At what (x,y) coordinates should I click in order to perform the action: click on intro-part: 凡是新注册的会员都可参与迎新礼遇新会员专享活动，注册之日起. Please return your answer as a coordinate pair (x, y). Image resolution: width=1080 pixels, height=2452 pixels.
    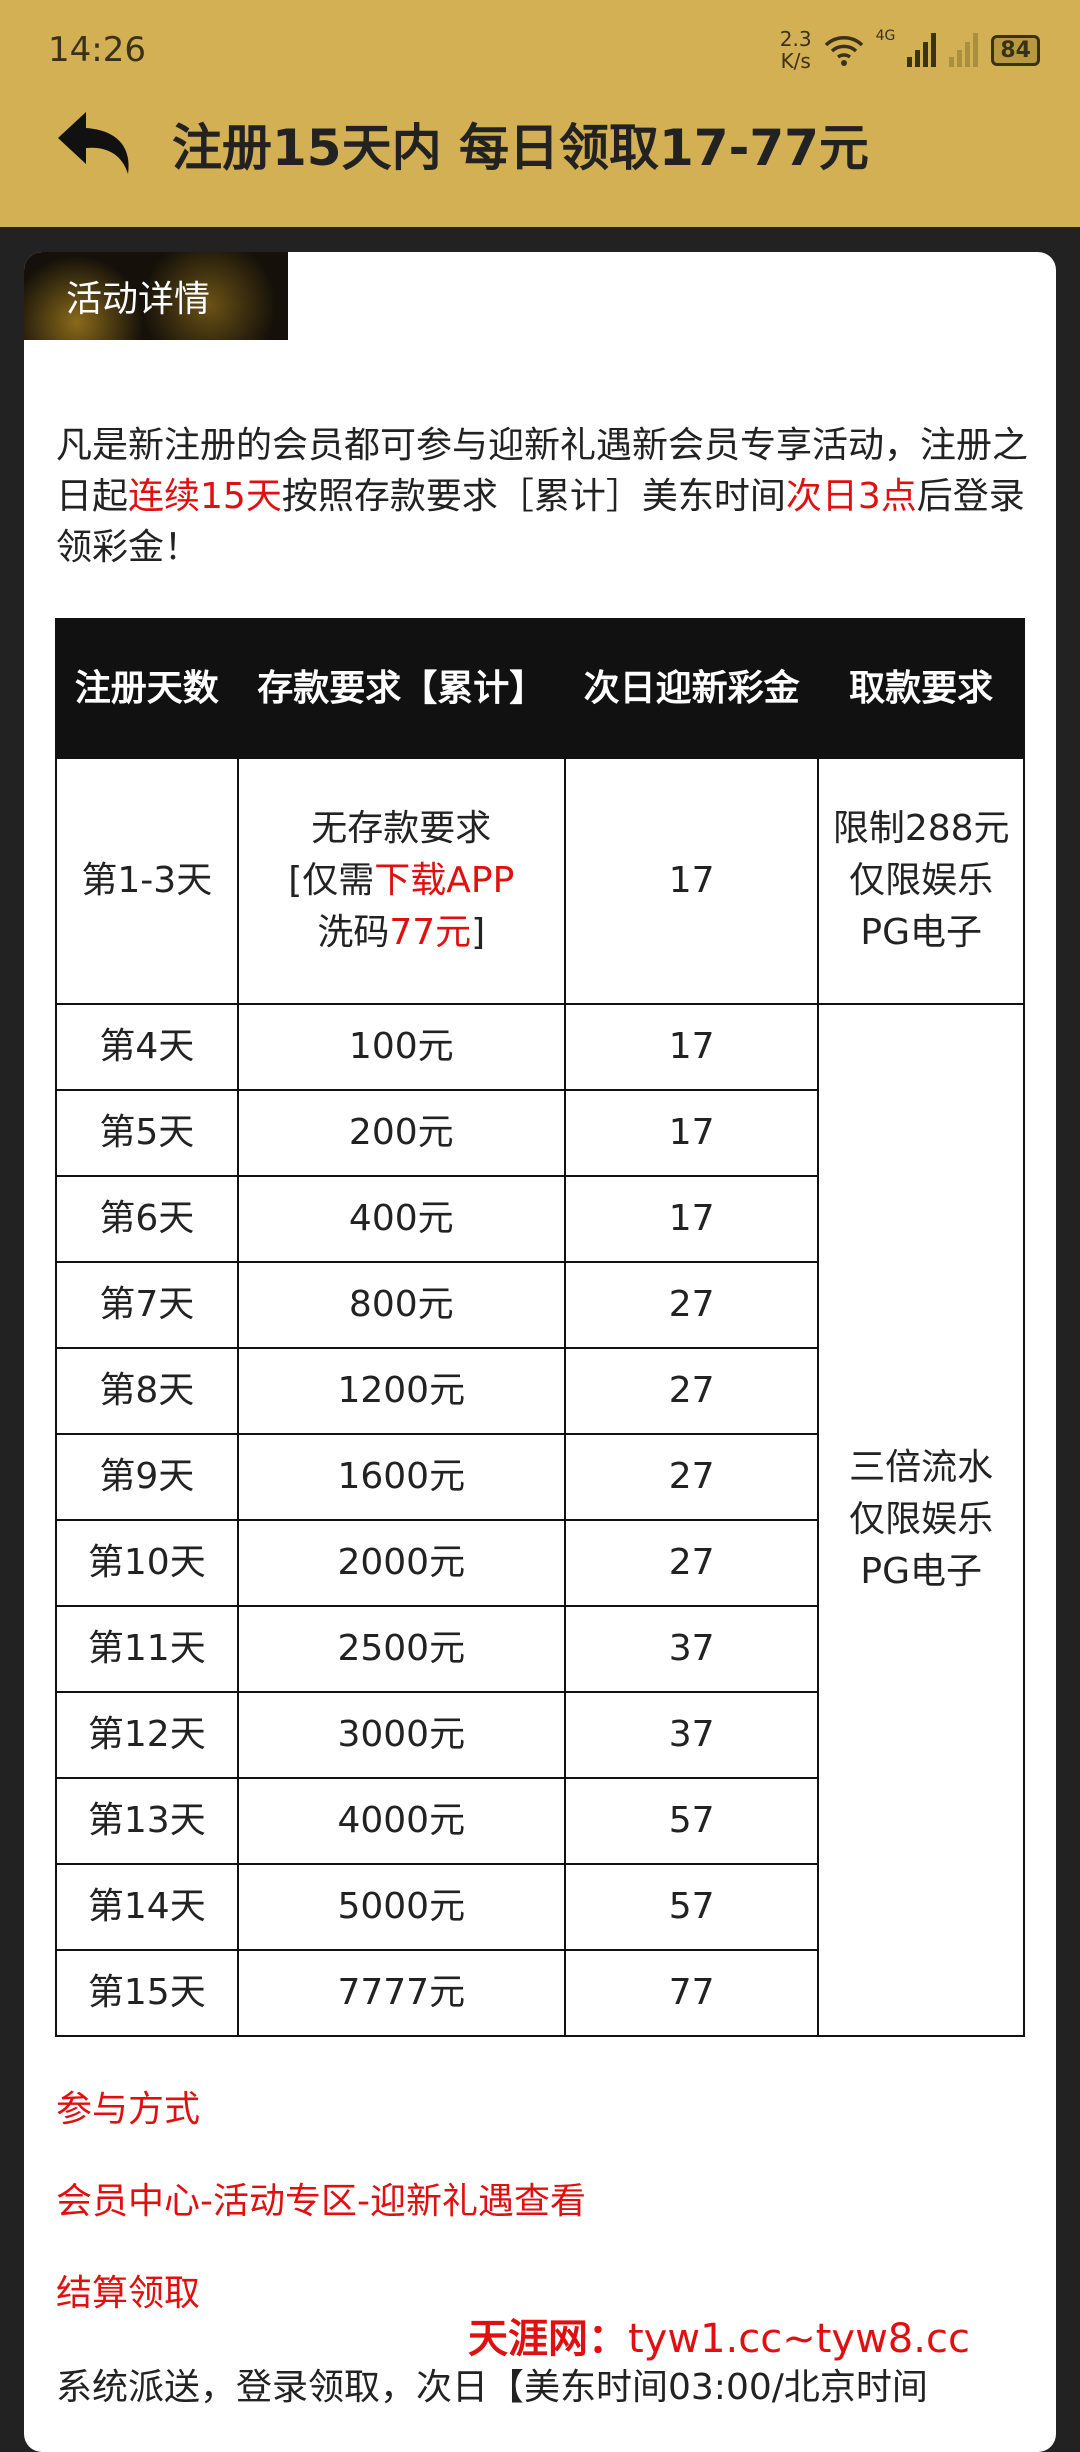
    Looking at the image, I should click on (542, 471).